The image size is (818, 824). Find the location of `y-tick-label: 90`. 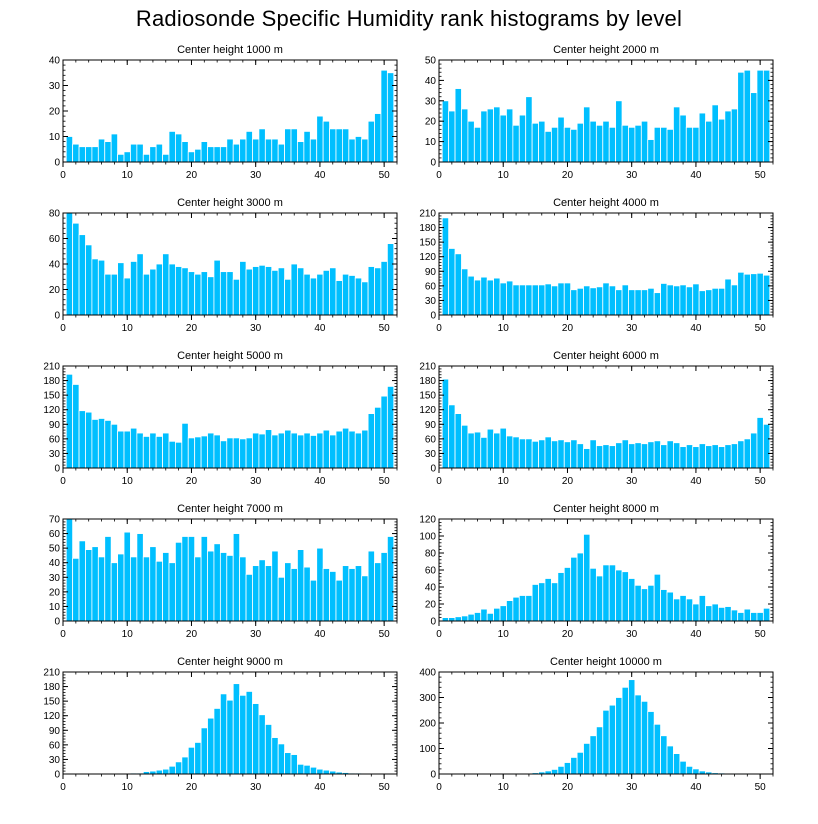

y-tick-label: 90 is located at coordinates (55, 425).